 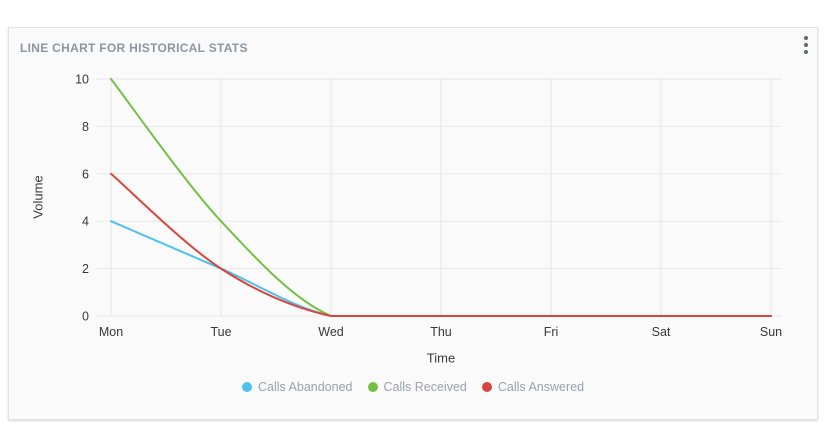 I want to click on legend-item-calls-answered: Calls Answered, so click(x=533, y=387).